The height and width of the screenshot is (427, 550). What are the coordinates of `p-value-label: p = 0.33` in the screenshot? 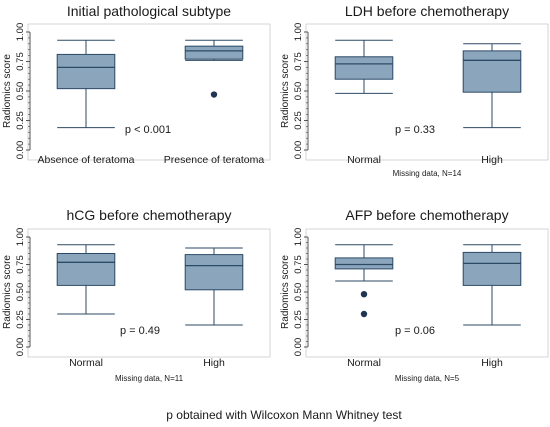 It's located at (415, 130).